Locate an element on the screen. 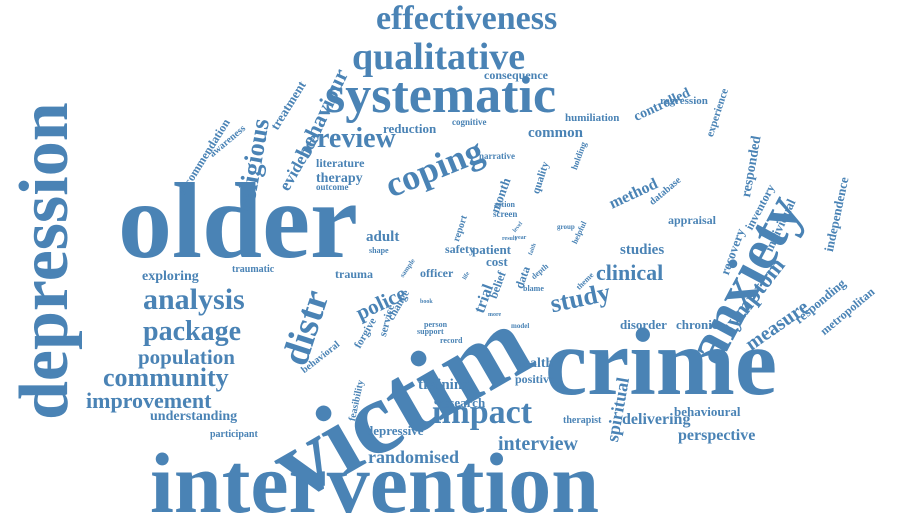 The image size is (900, 521). word-common: common is located at coordinates (555, 133).